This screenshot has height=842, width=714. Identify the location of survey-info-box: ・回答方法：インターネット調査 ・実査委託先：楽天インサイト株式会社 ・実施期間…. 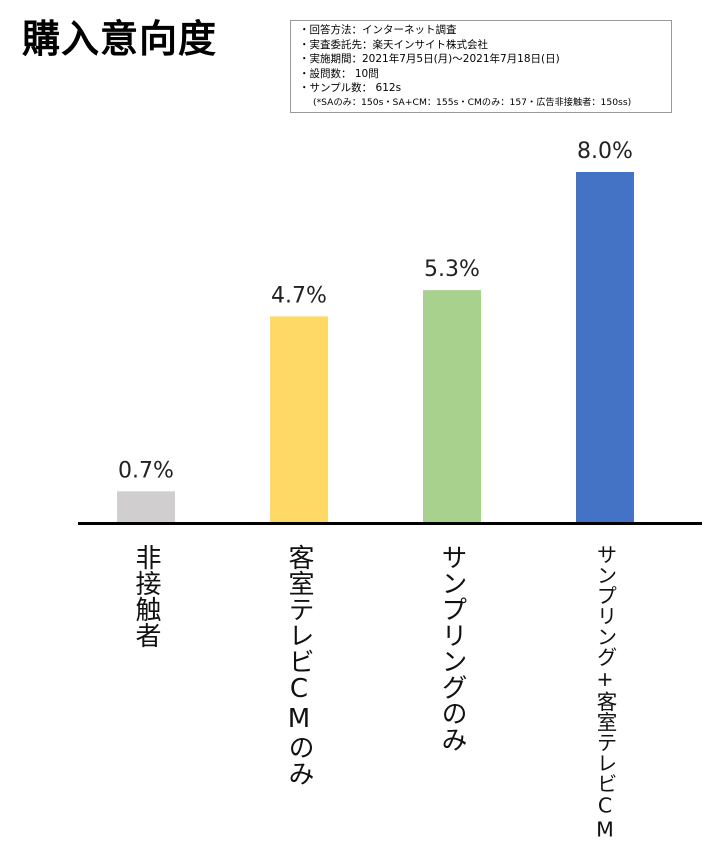
(481, 66).